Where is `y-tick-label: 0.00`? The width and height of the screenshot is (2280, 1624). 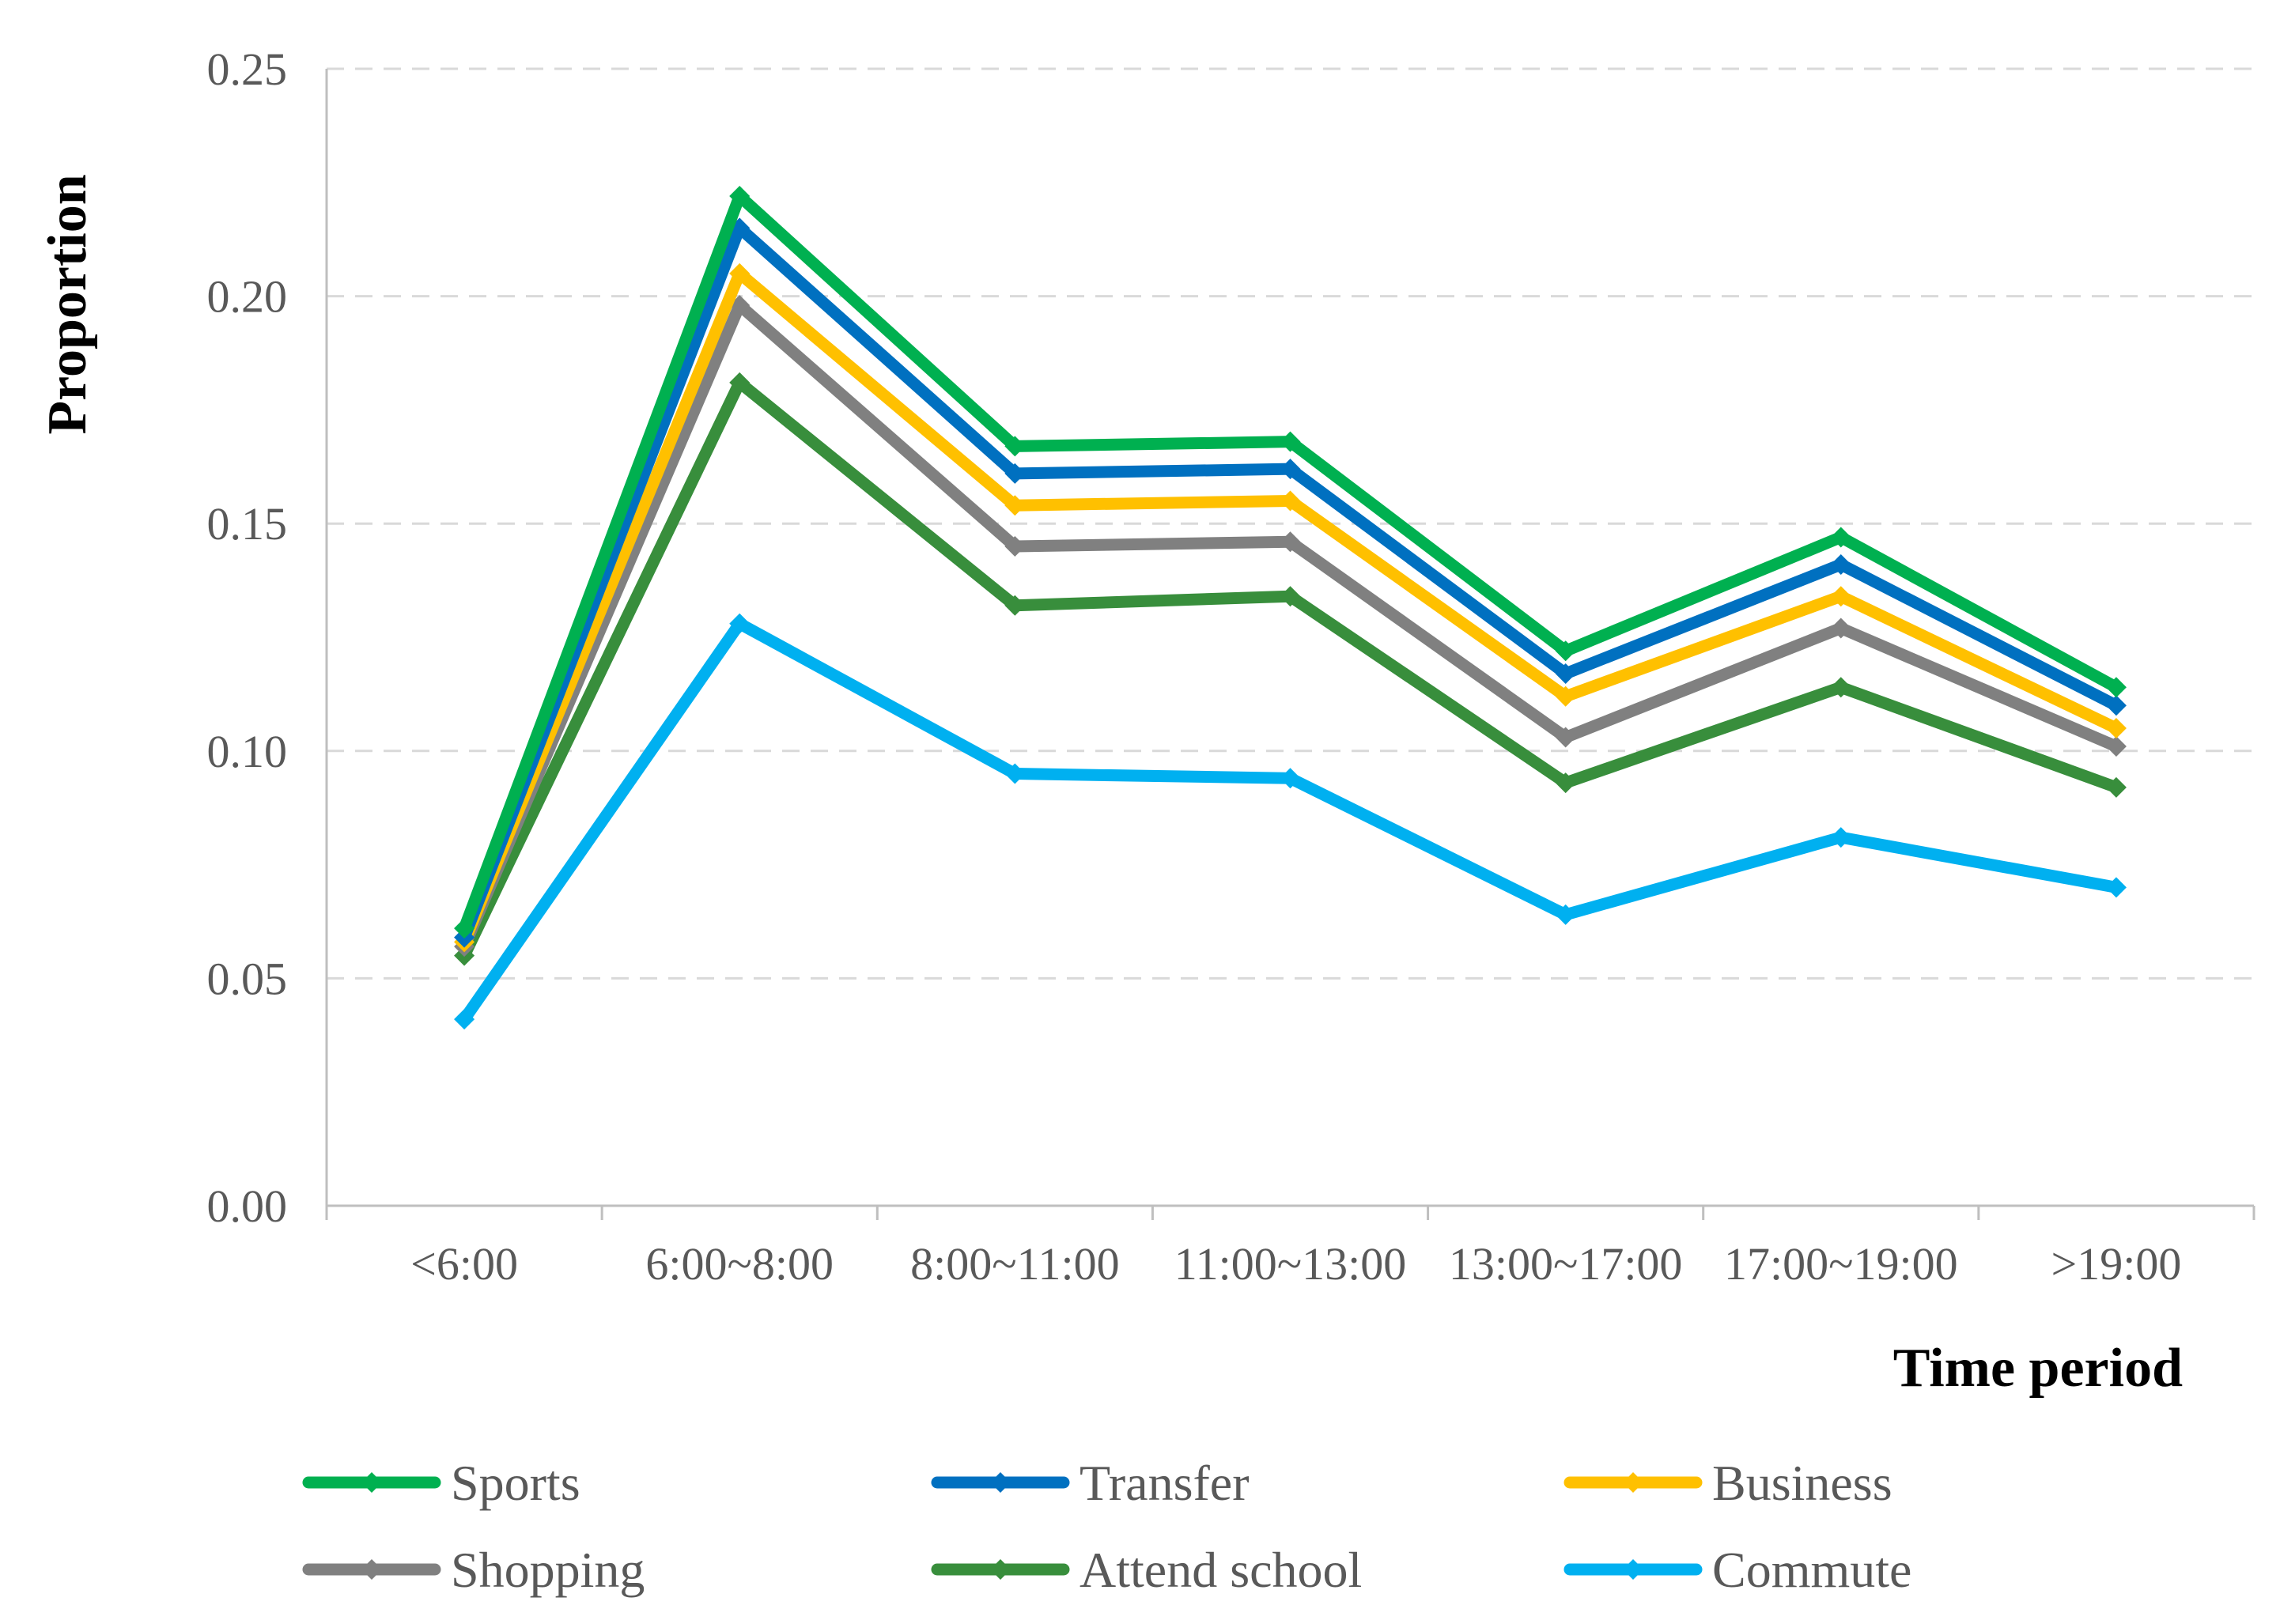 y-tick-label: 0.00 is located at coordinates (247, 1206).